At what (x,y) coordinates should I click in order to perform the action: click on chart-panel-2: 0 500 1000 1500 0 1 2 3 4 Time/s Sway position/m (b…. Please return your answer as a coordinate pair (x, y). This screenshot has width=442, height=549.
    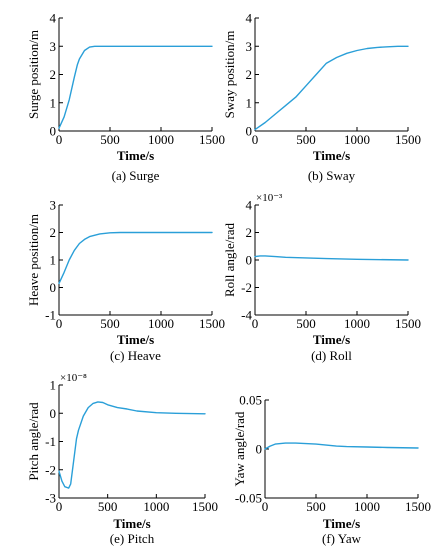
    Looking at the image, I should click on (321, 97).